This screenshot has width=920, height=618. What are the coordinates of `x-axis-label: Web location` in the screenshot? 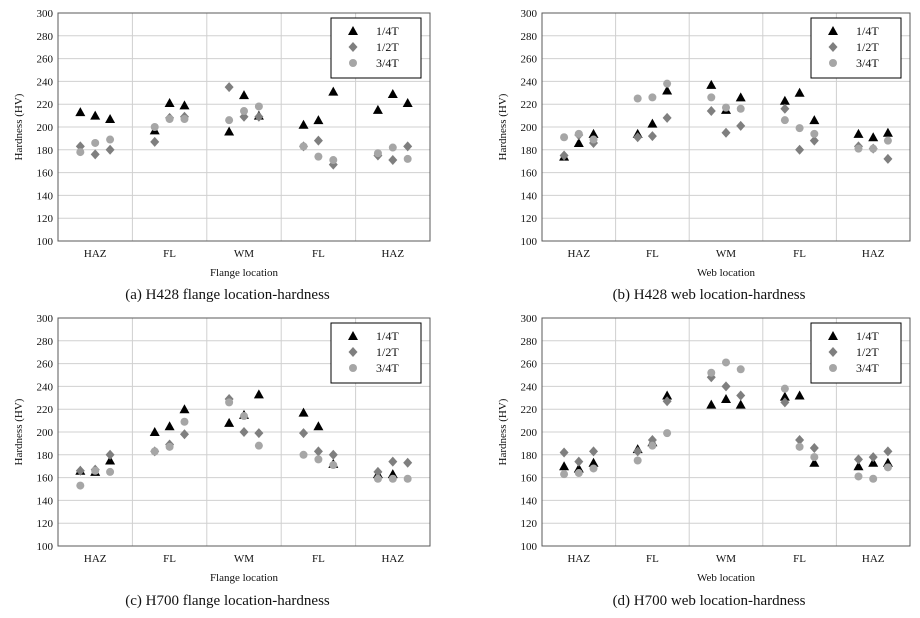 It's located at (726, 578).